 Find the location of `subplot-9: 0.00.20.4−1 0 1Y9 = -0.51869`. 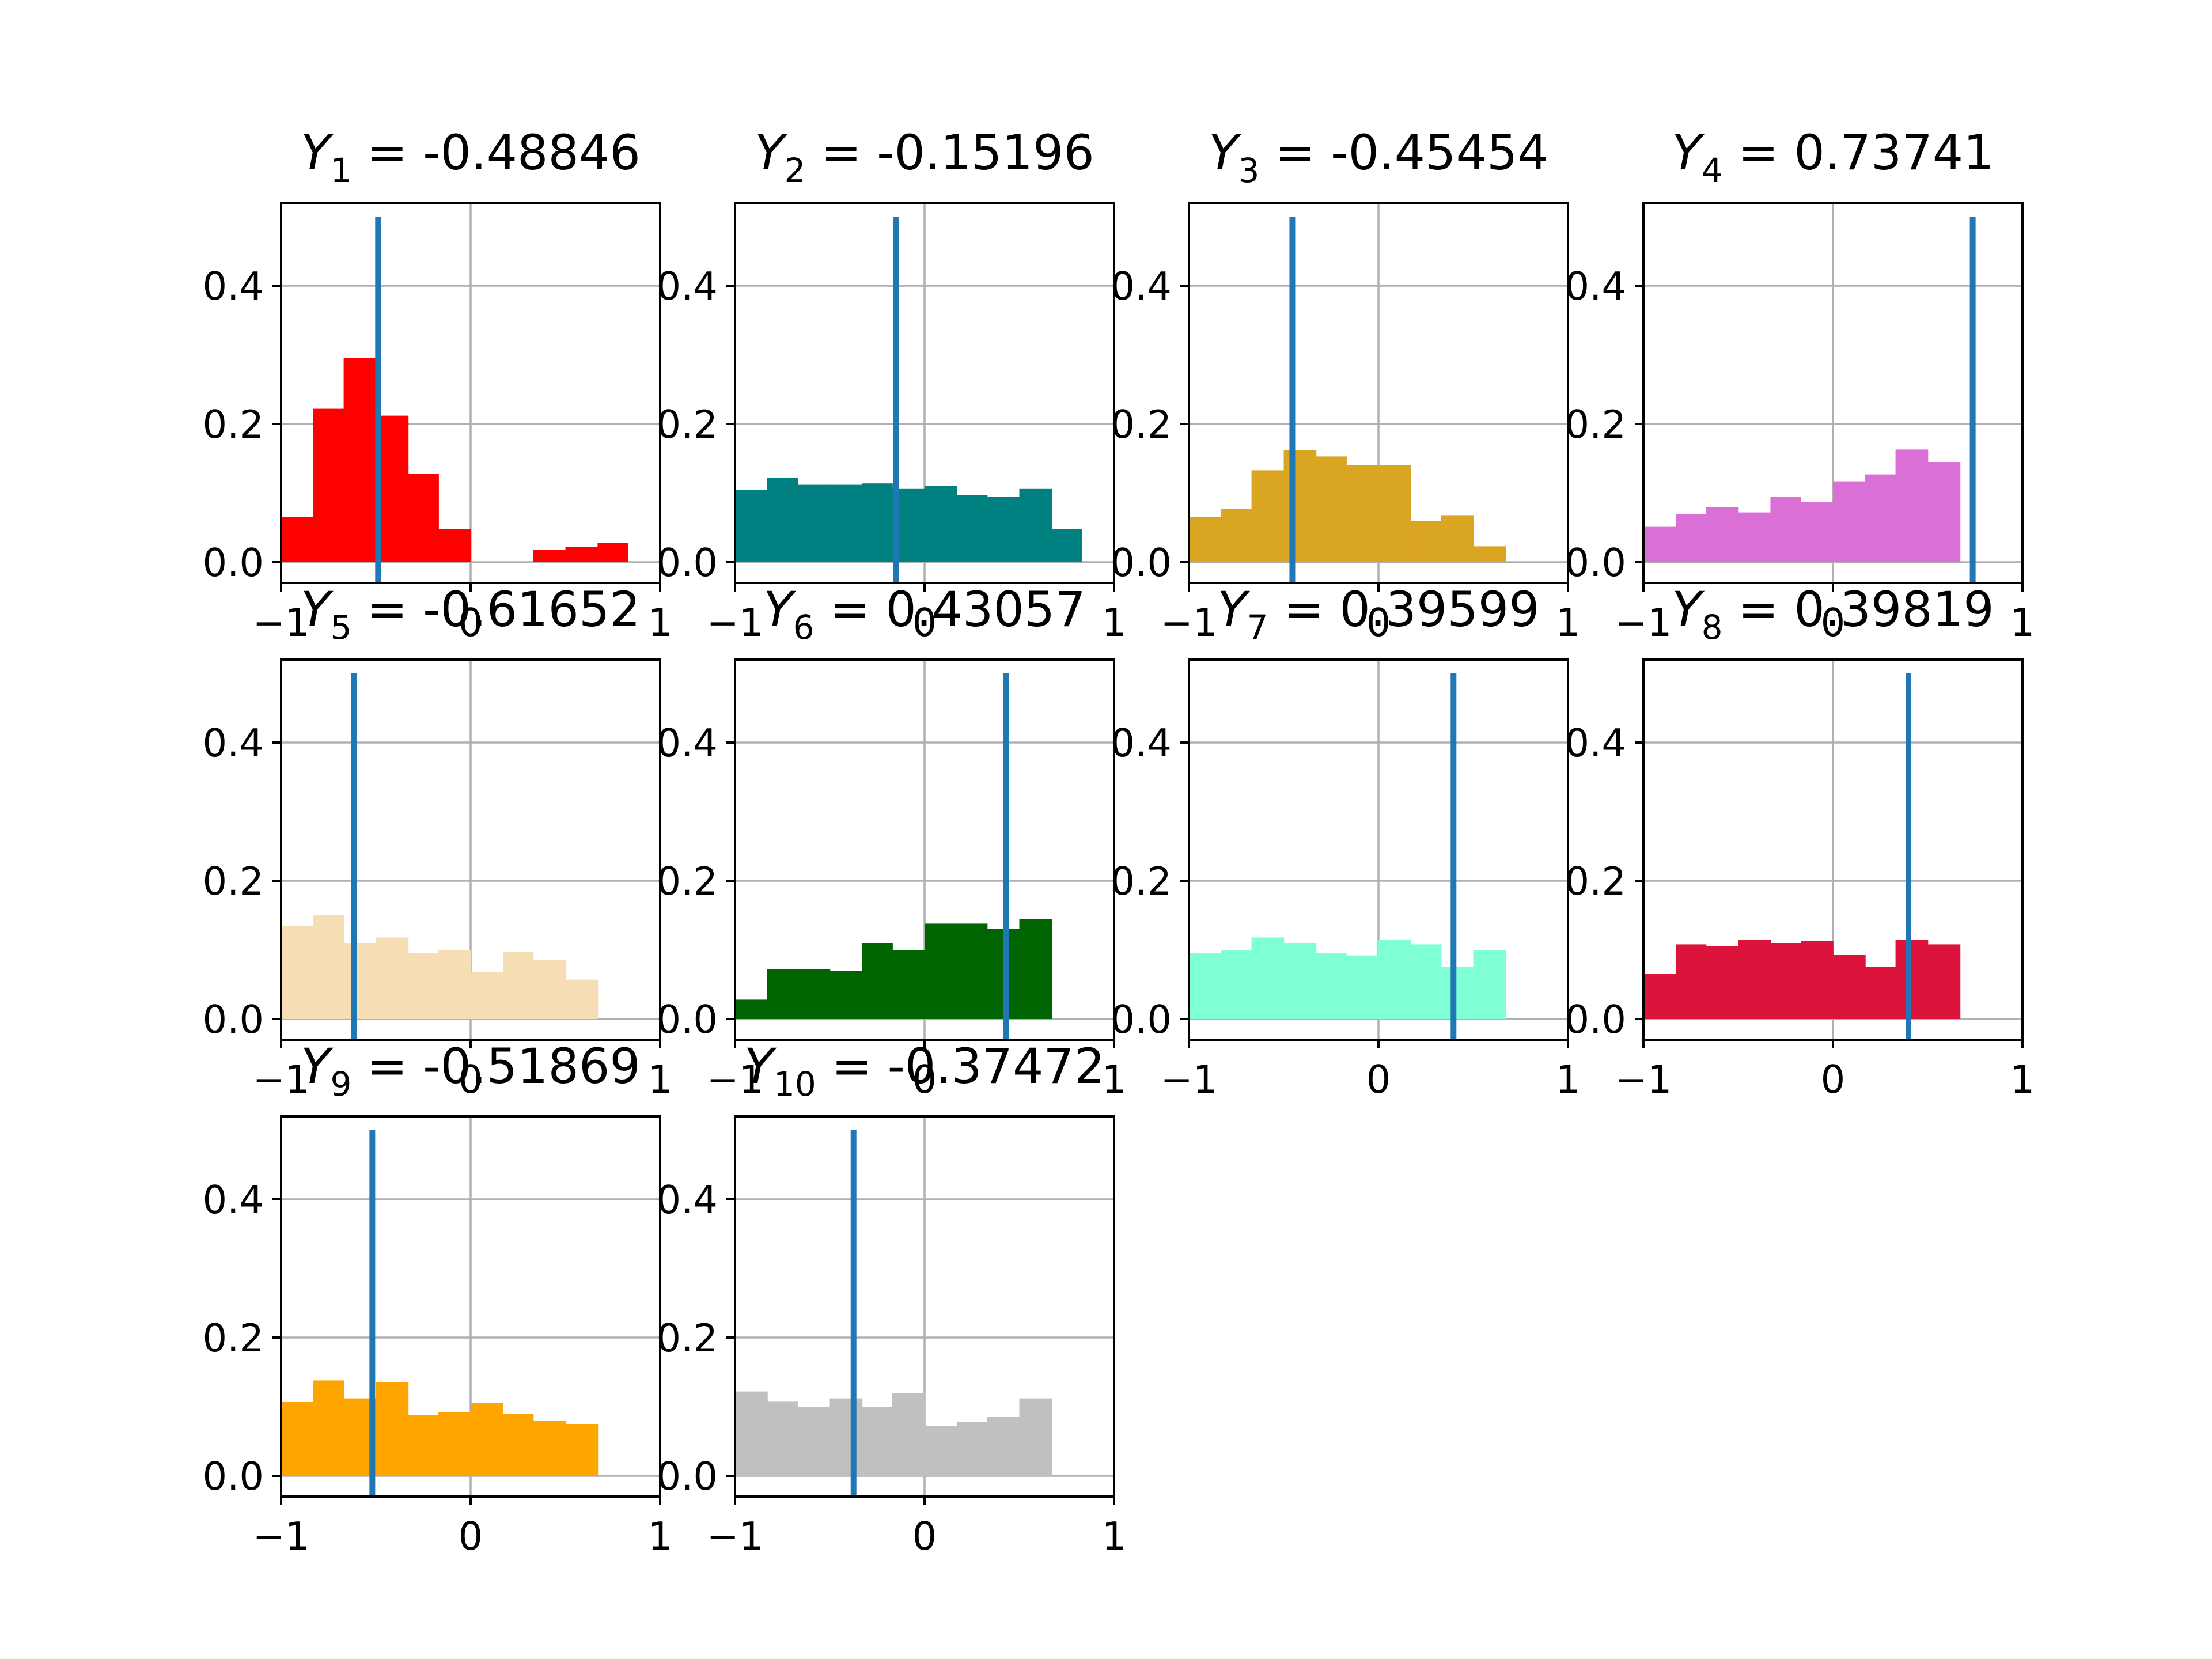

subplot-9: 0.00.20.4−1 0 1Y9 = -0.51869 is located at coordinates (437, 1298).